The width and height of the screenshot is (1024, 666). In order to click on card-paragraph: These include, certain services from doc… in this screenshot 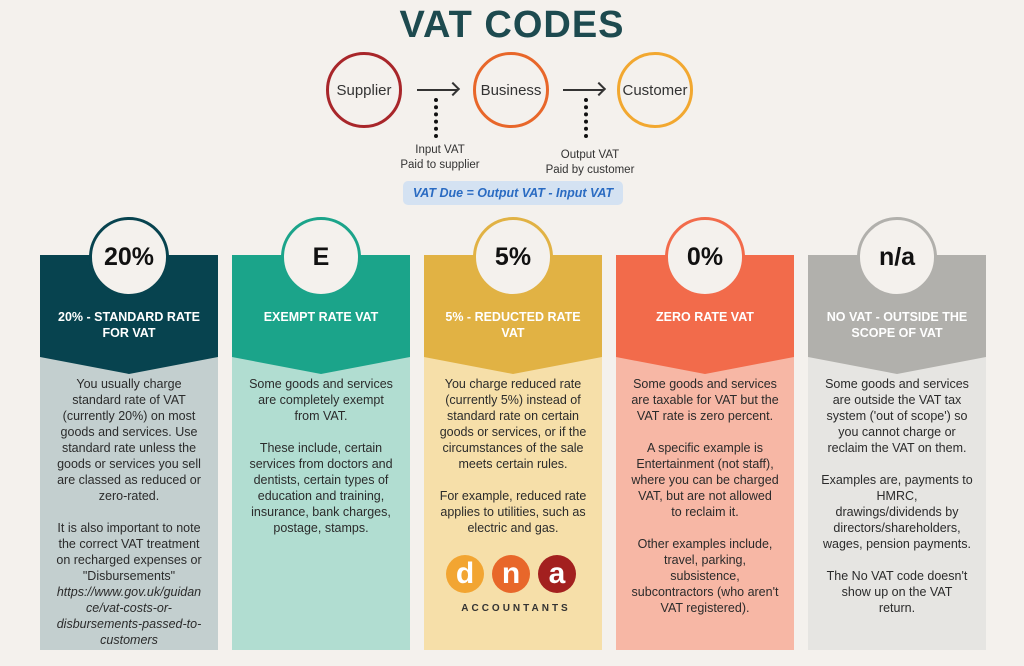, I will do `click(321, 488)`.